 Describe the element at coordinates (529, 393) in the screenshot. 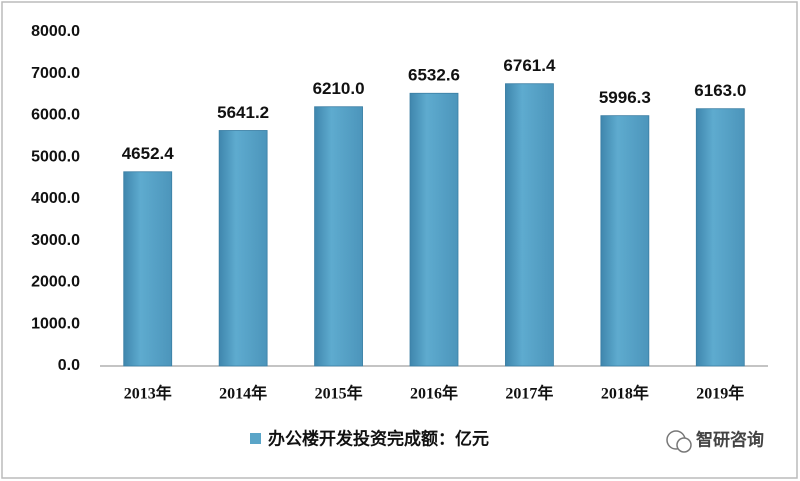

I see `x-tick-label: 2017年` at that location.